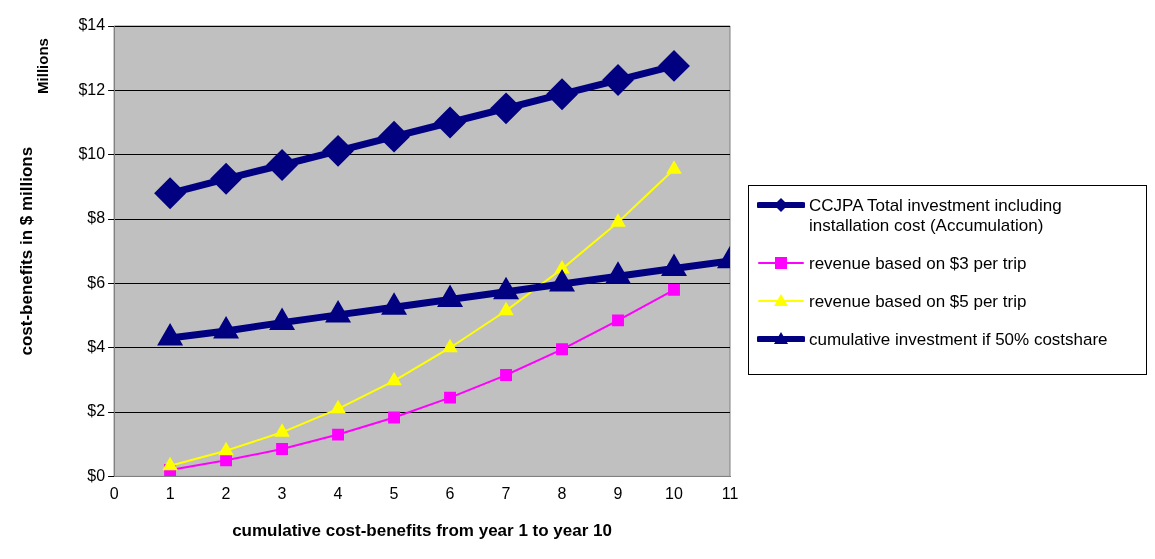 This screenshot has height=559, width=1155. I want to click on y-tick-label: $4, so click(96, 347).